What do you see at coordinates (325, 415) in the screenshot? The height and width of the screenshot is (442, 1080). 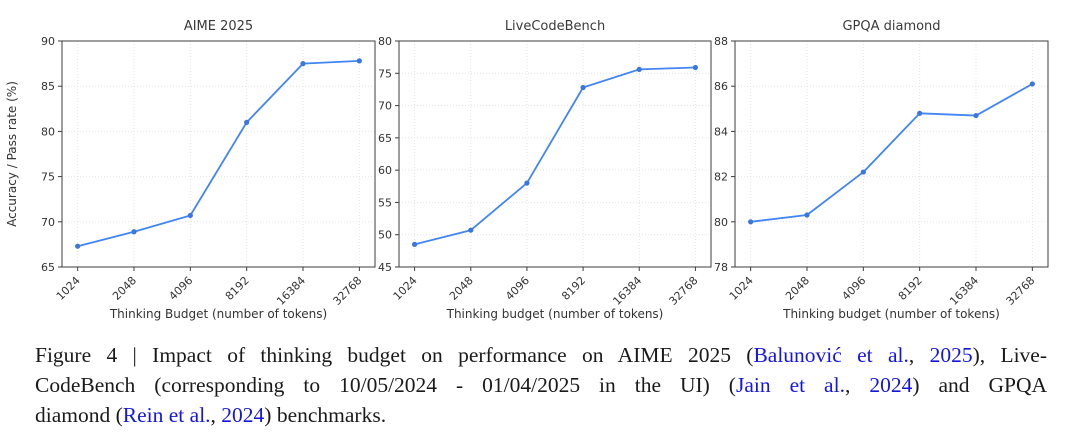 I see `caption-text: ) benchmarks.` at bounding box center [325, 415].